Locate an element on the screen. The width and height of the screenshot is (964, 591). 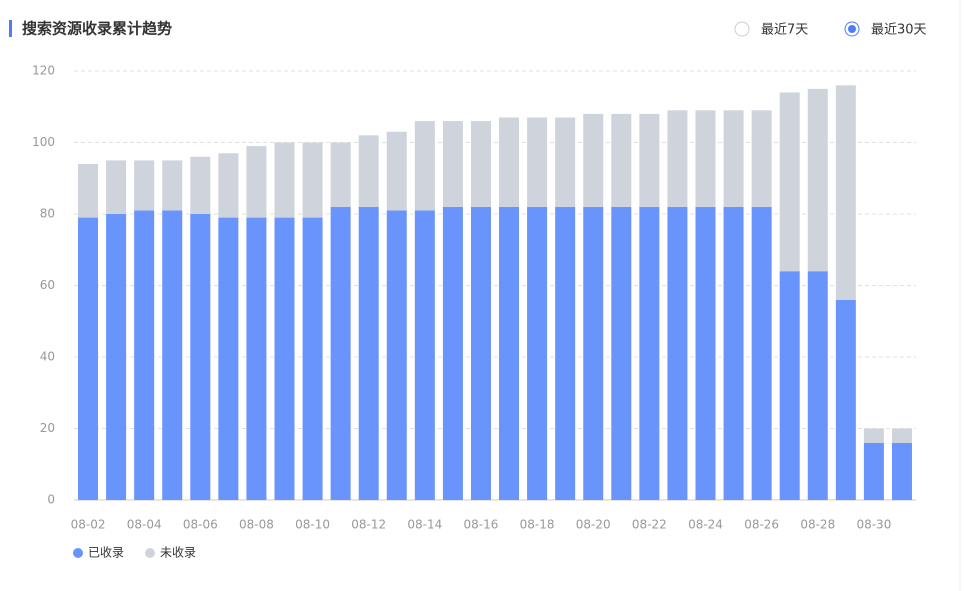
y-tick-label: 80 is located at coordinates (47, 214).